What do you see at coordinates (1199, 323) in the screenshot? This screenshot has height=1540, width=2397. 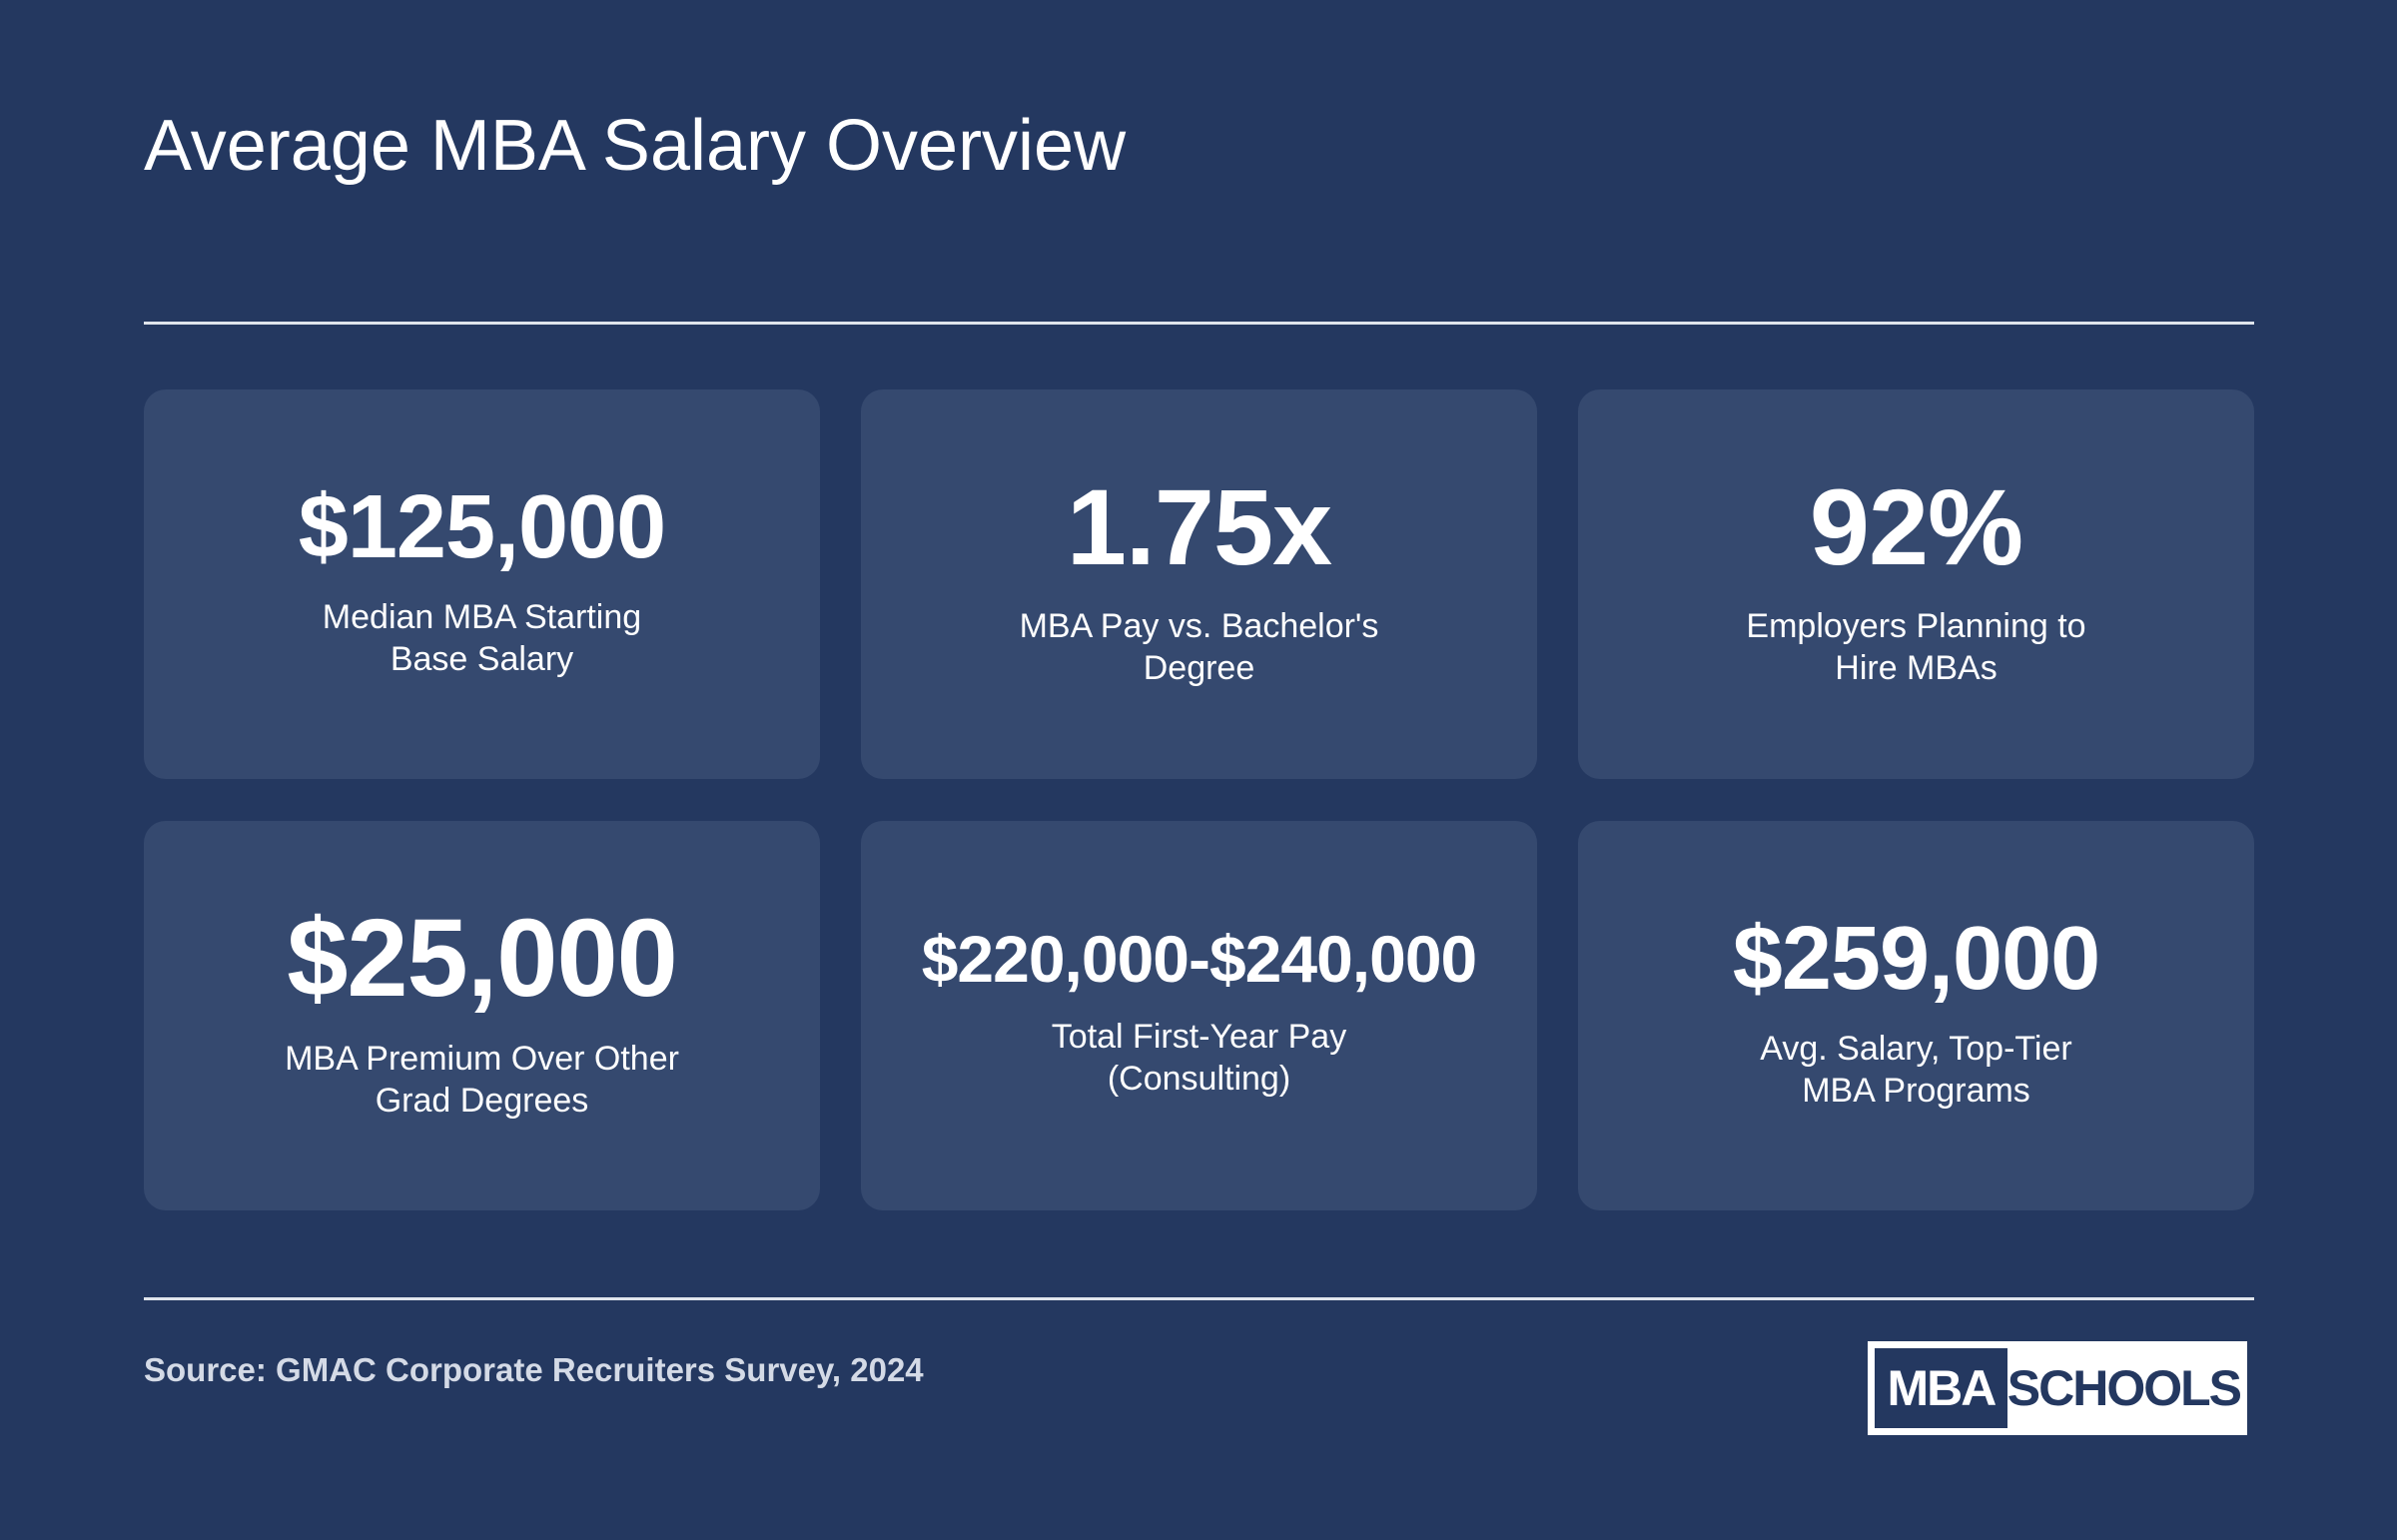 I see `top-divider` at bounding box center [1199, 323].